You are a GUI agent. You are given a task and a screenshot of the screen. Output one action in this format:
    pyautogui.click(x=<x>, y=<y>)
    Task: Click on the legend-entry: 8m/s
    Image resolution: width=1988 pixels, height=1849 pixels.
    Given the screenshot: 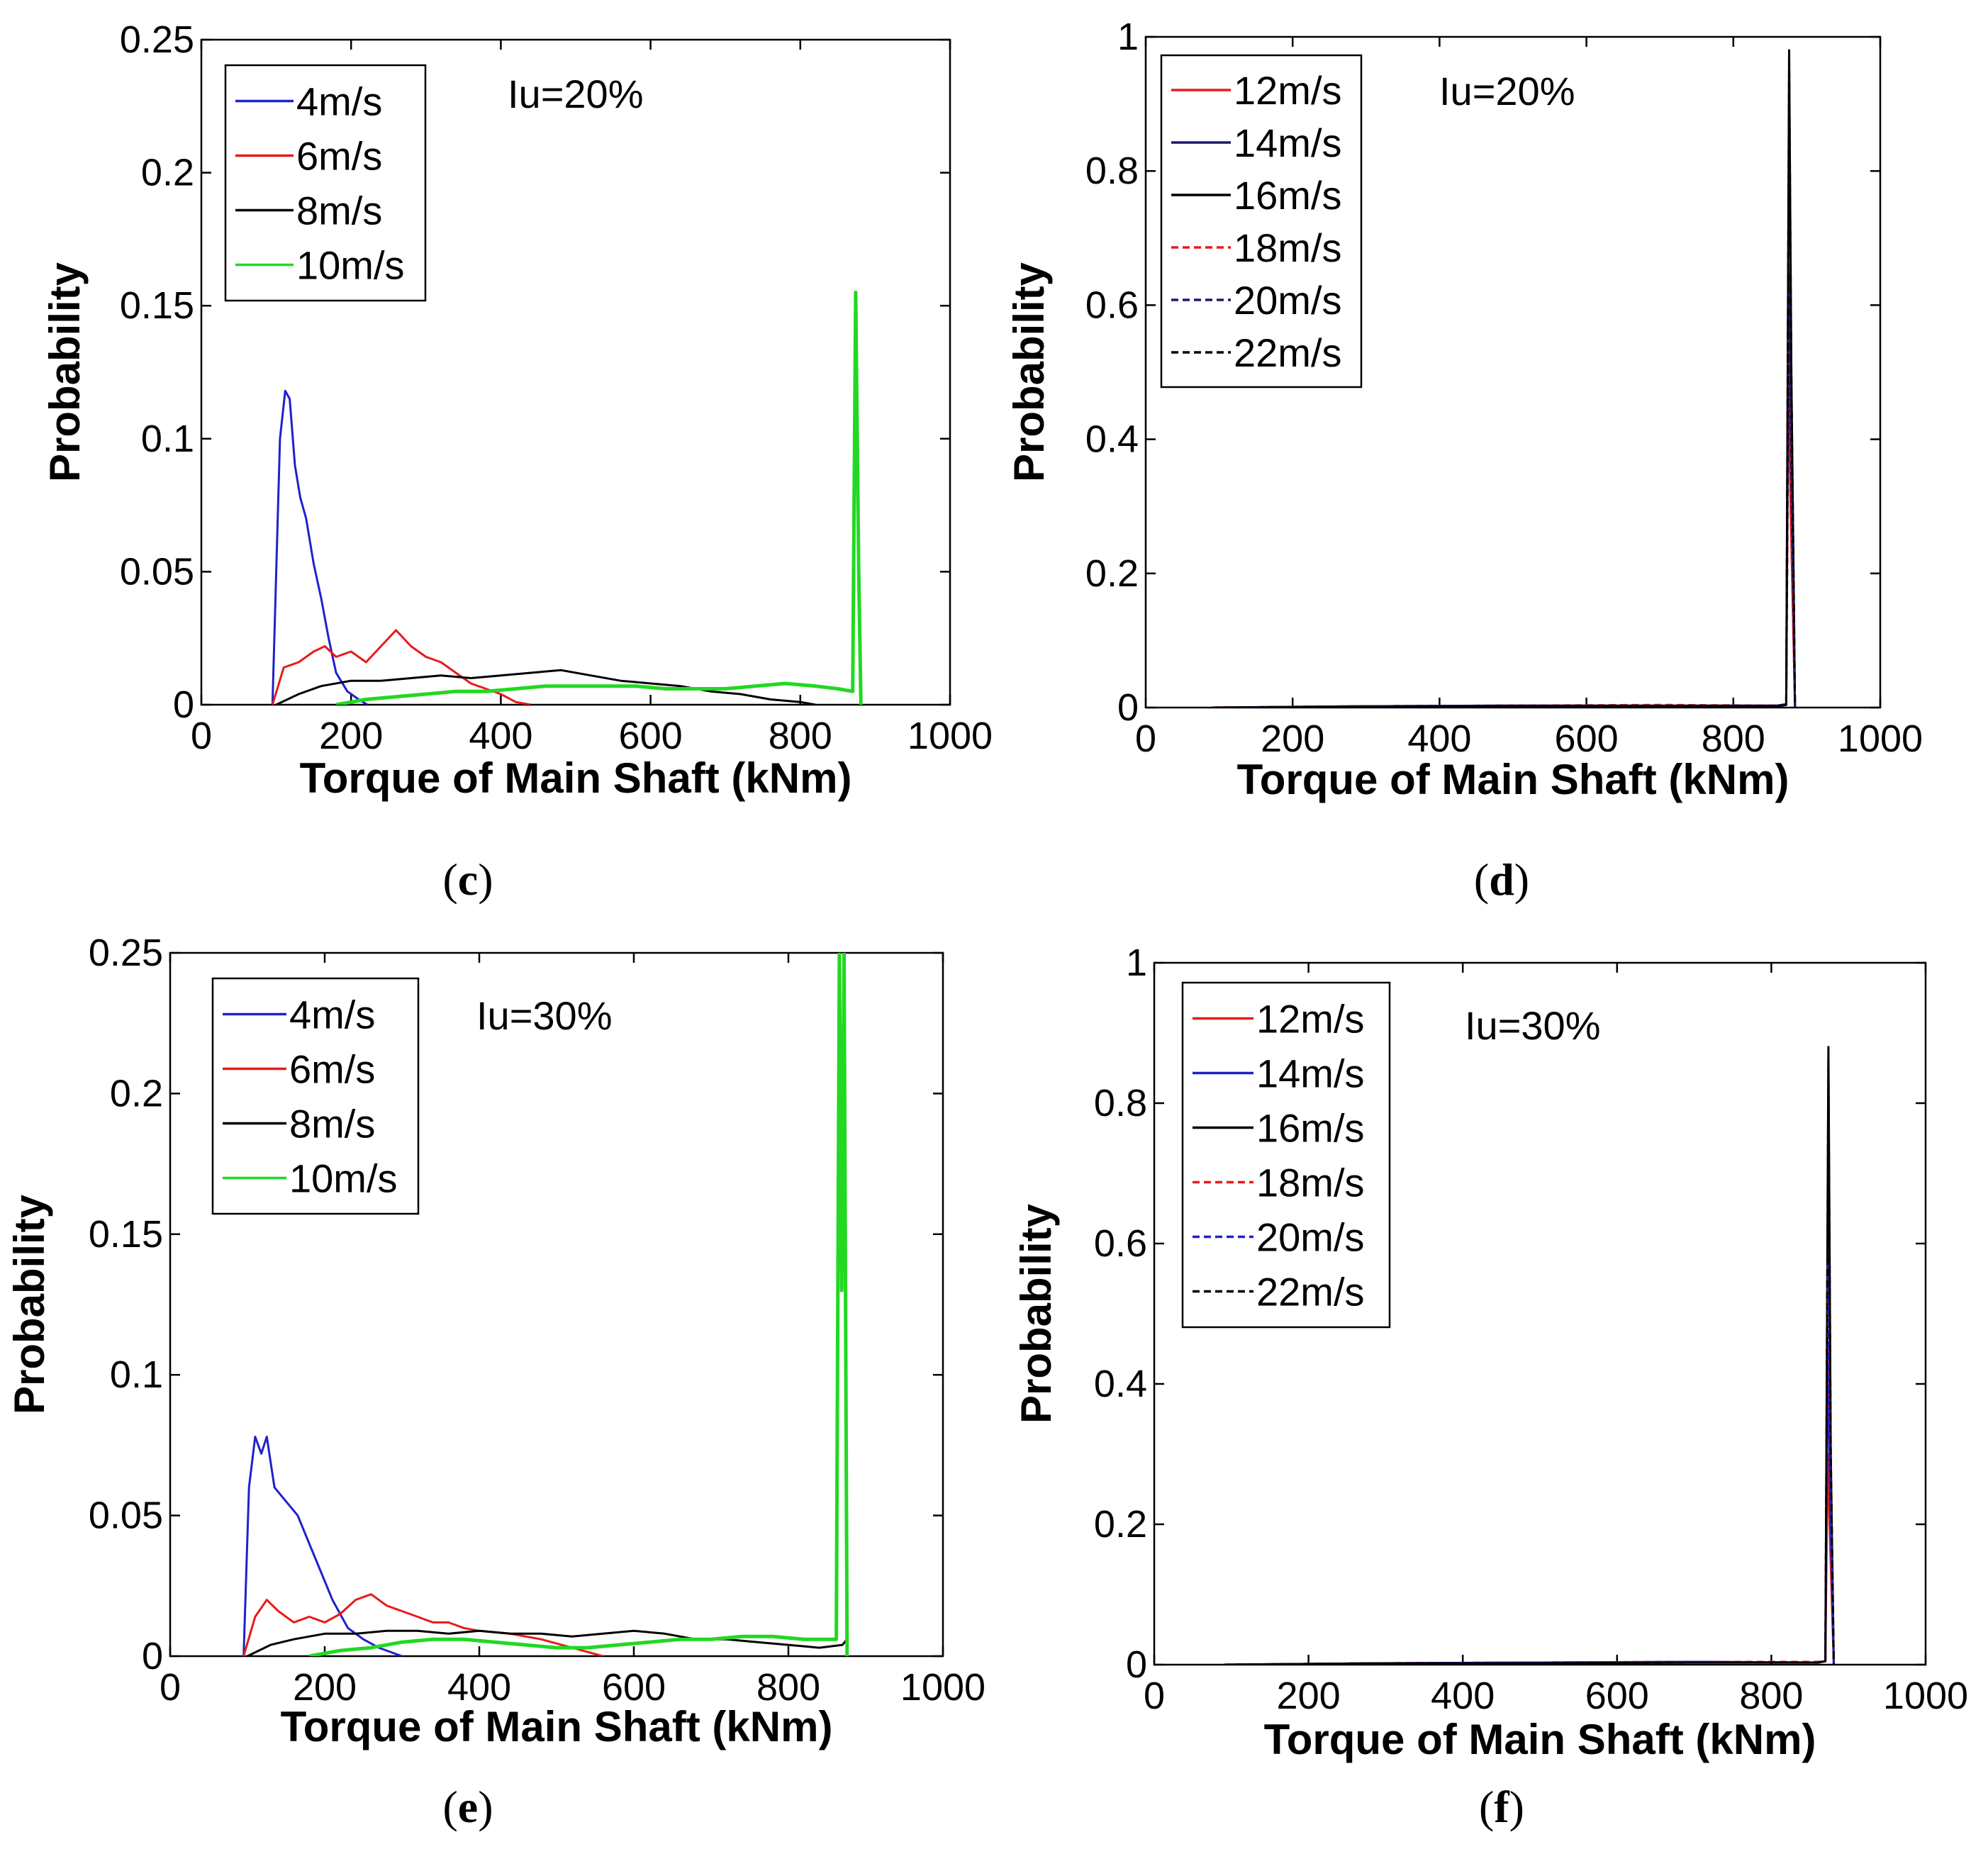 What is the action you would take?
    pyautogui.click(x=339, y=211)
    